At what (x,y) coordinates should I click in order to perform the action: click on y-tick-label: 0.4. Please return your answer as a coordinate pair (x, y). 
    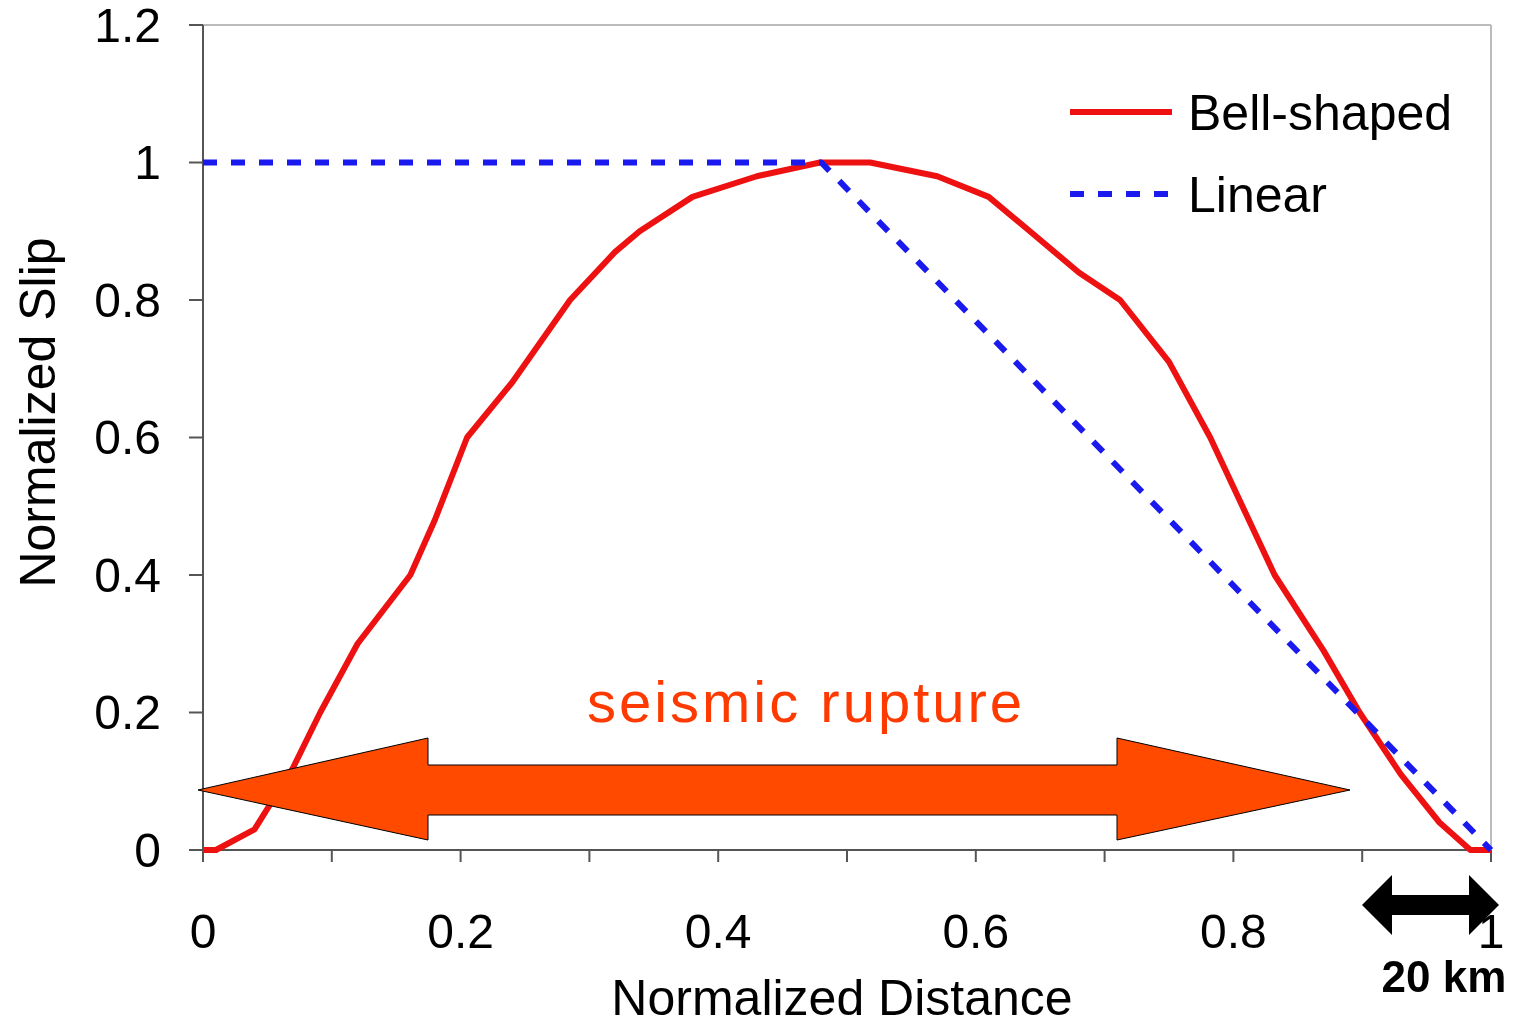
    Looking at the image, I should click on (127, 575).